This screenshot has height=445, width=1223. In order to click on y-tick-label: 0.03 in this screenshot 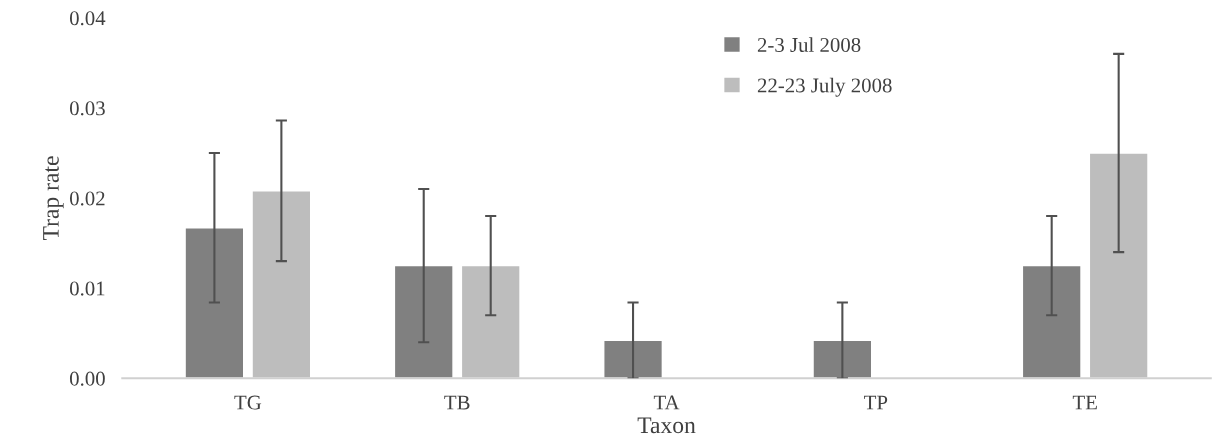, I will do `click(87, 108)`.